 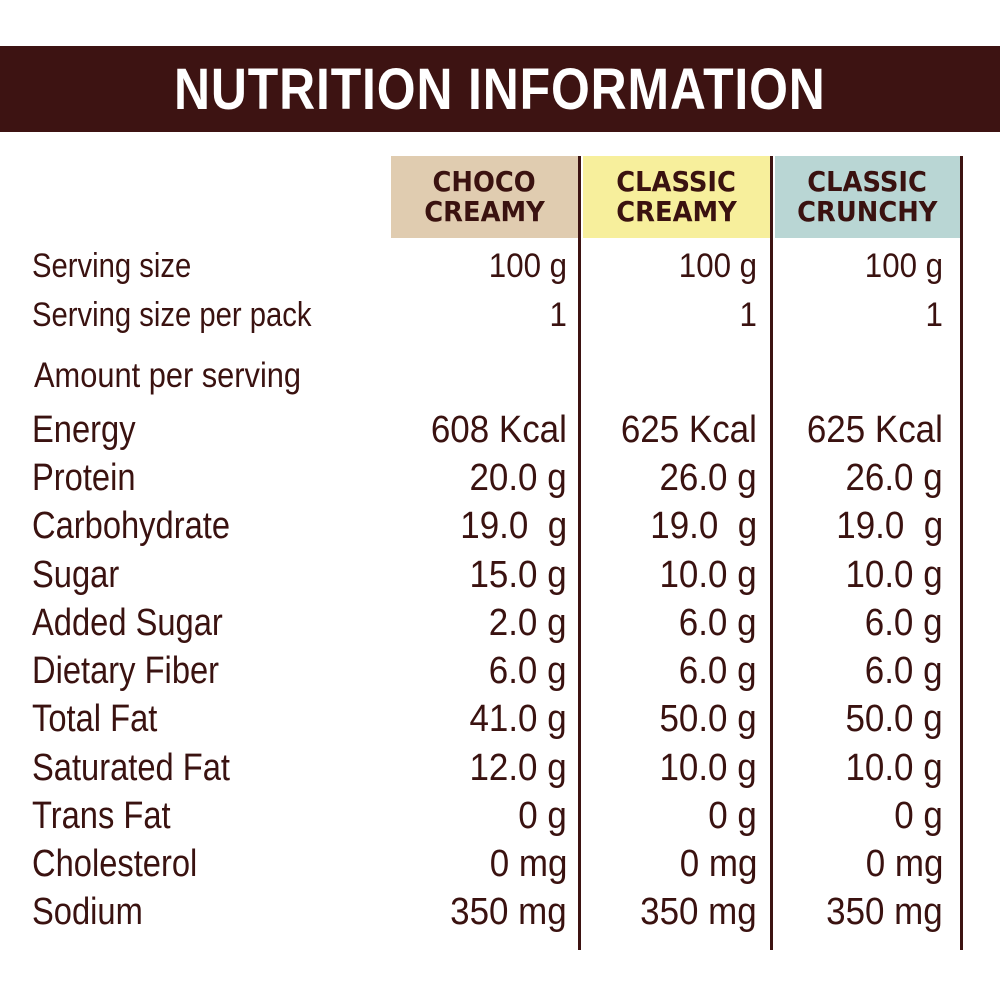 I want to click on nutrient-row-carbohydrate: Carbohydrate 19.0 g 19.0 g 19.0 g, so click(x=500, y=526).